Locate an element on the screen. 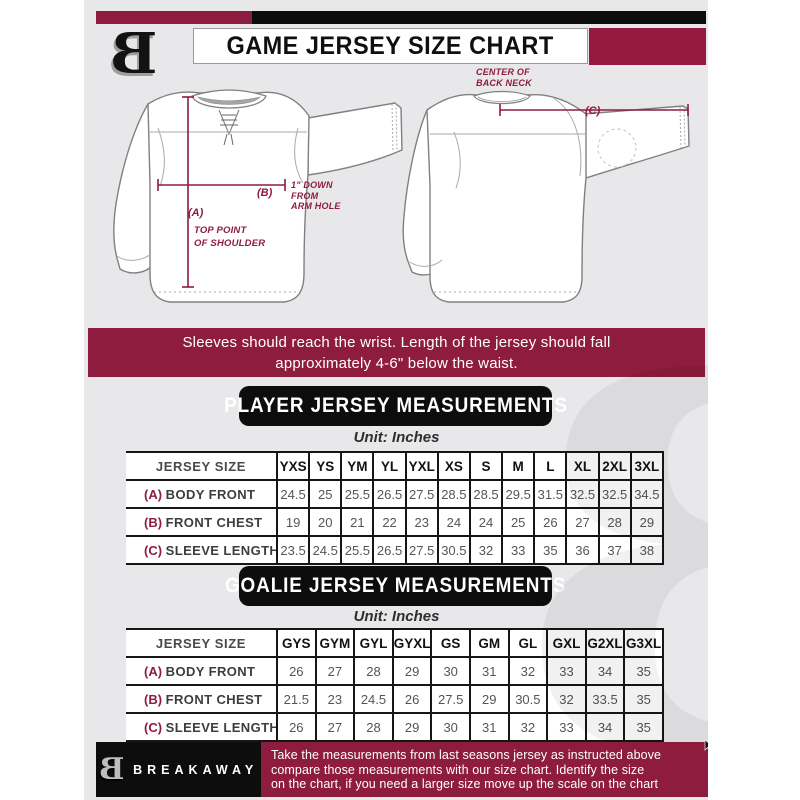 The image size is (800, 800). measurement-value-cell: 29.5 is located at coordinates (518, 494).